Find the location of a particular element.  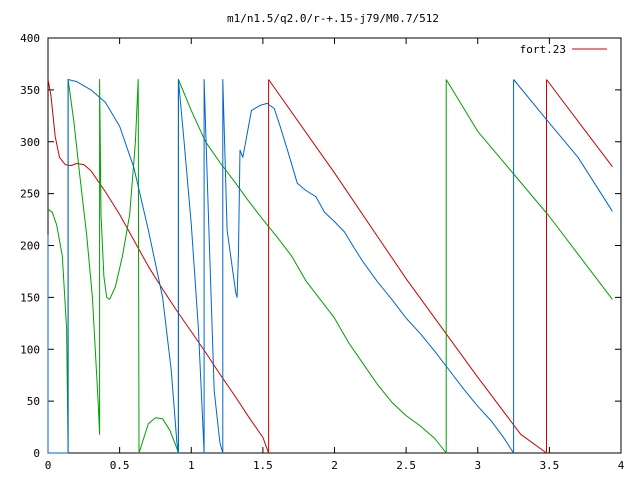

y-tick-label: 350 is located at coordinates (30, 90).